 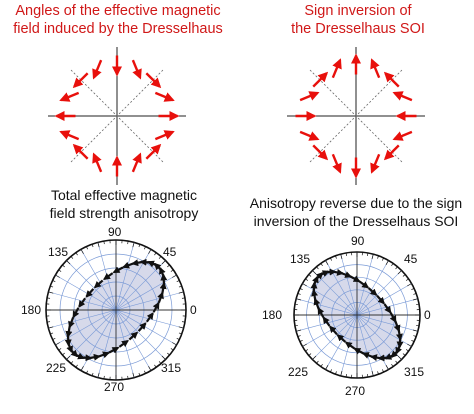 What do you see at coordinates (124, 213) in the screenshot?
I see `panel-3-title-line-2: field strength anisotropy` at bounding box center [124, 213].